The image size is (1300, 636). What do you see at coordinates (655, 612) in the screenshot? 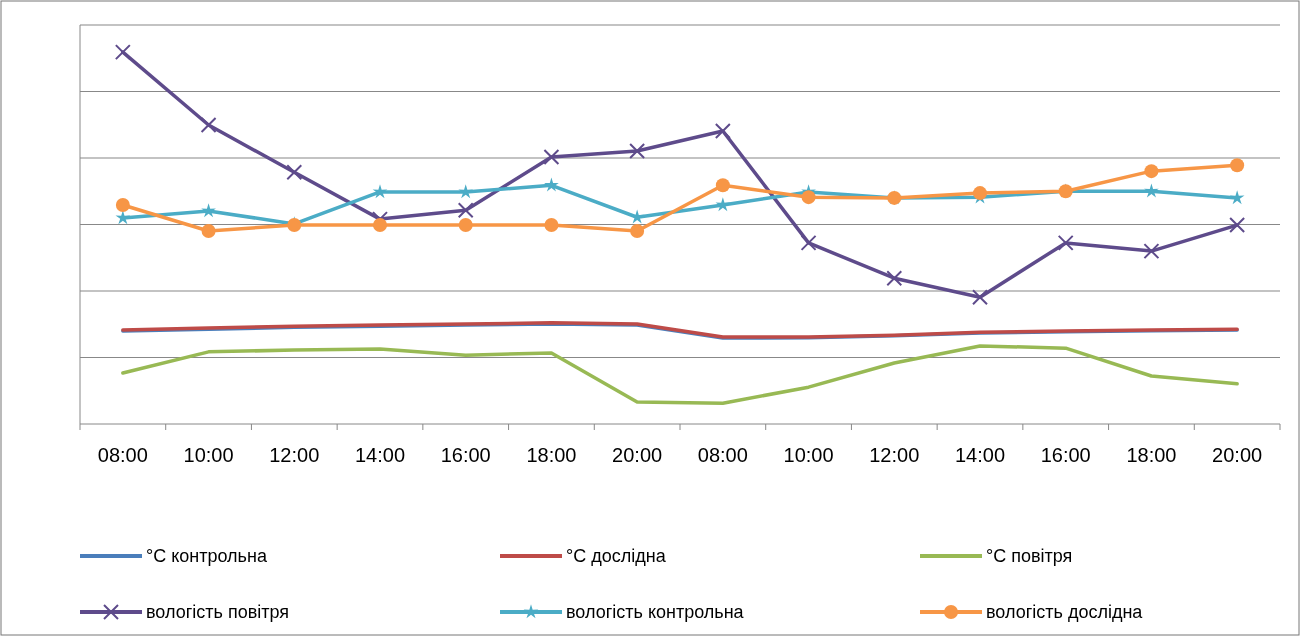
I see `legend-label: вологість контрольна` at bounding box center [655, 612].